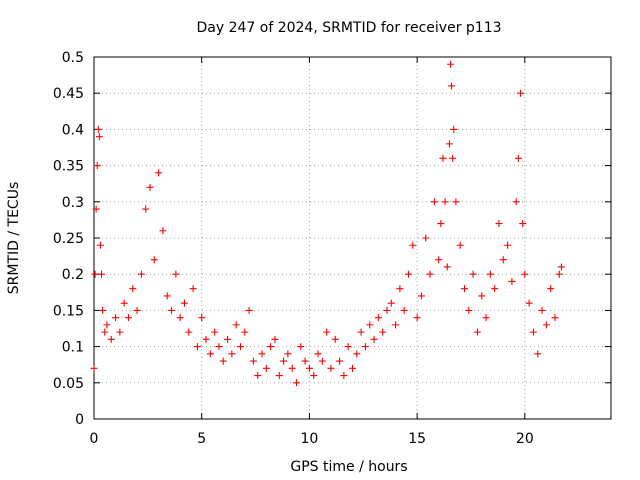  Describe the element at coordinates (79, 420) in the screenshot. I see `y-tick-label: 0` at that location.